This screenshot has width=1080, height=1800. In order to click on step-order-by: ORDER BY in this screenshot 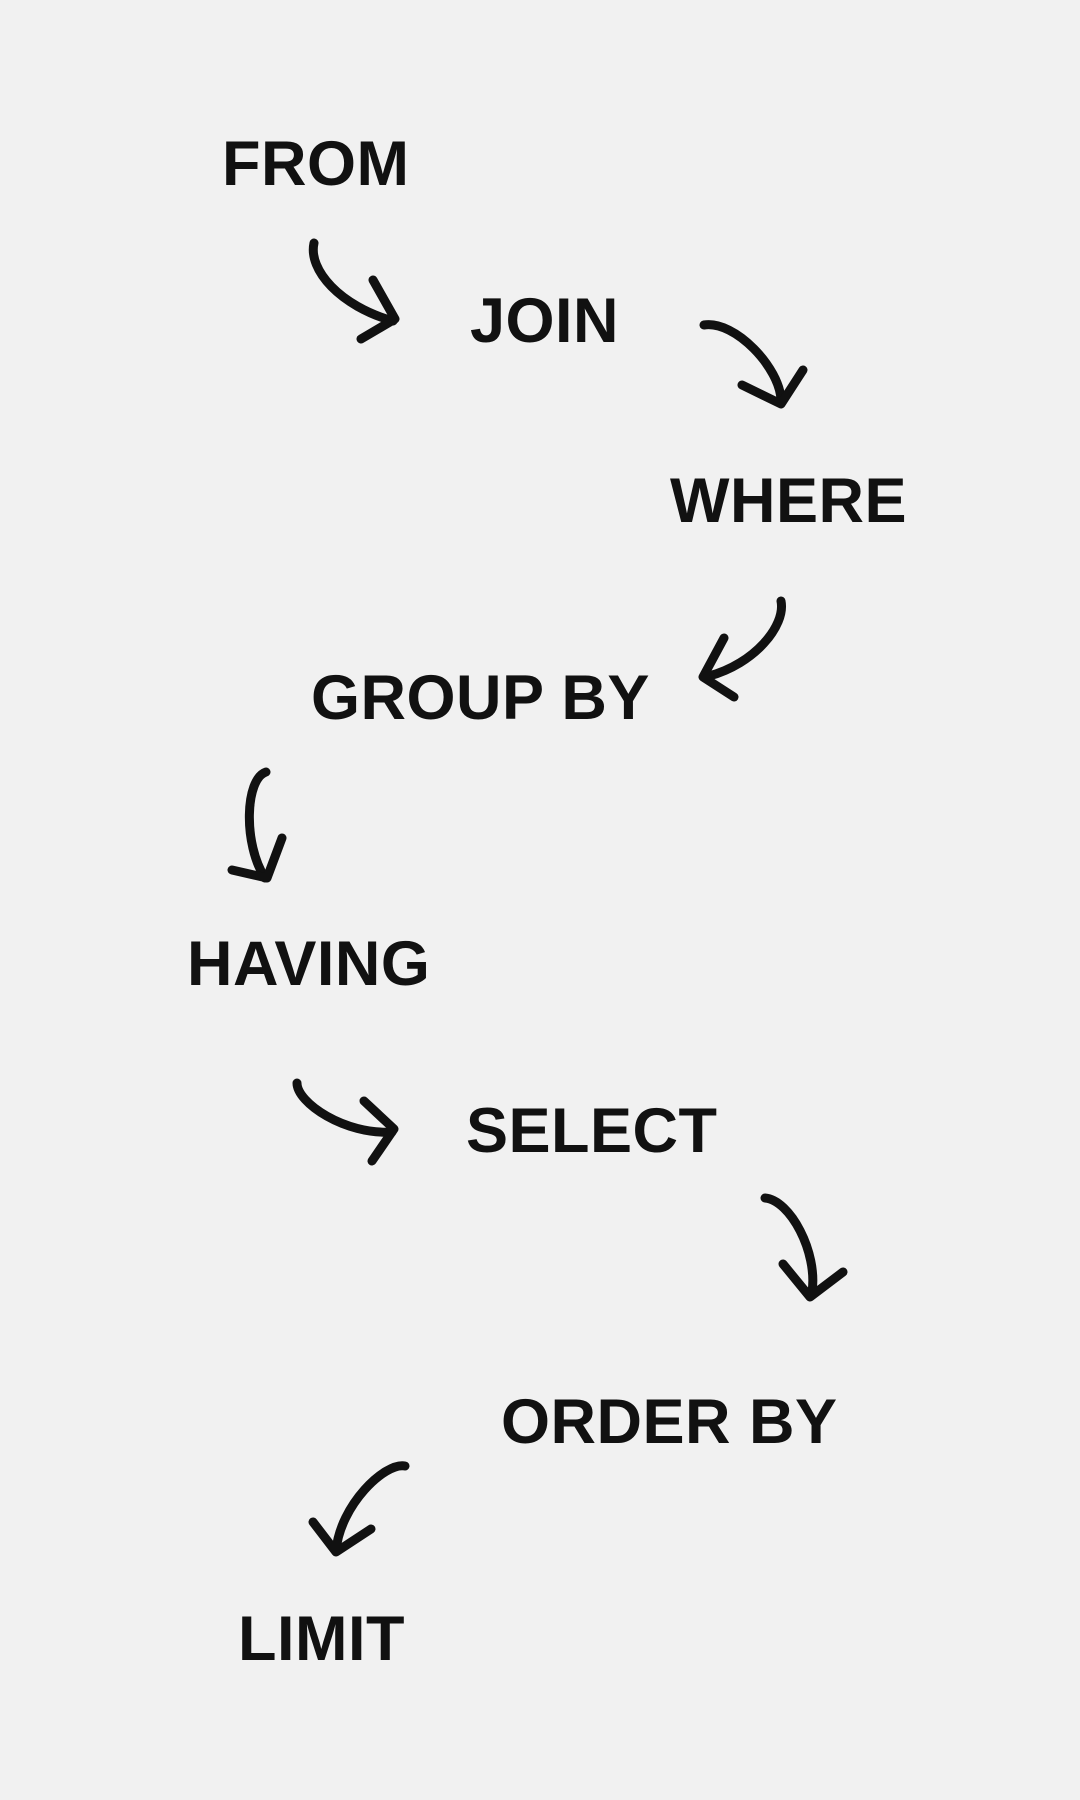, I will do `click(669, 1422)`.